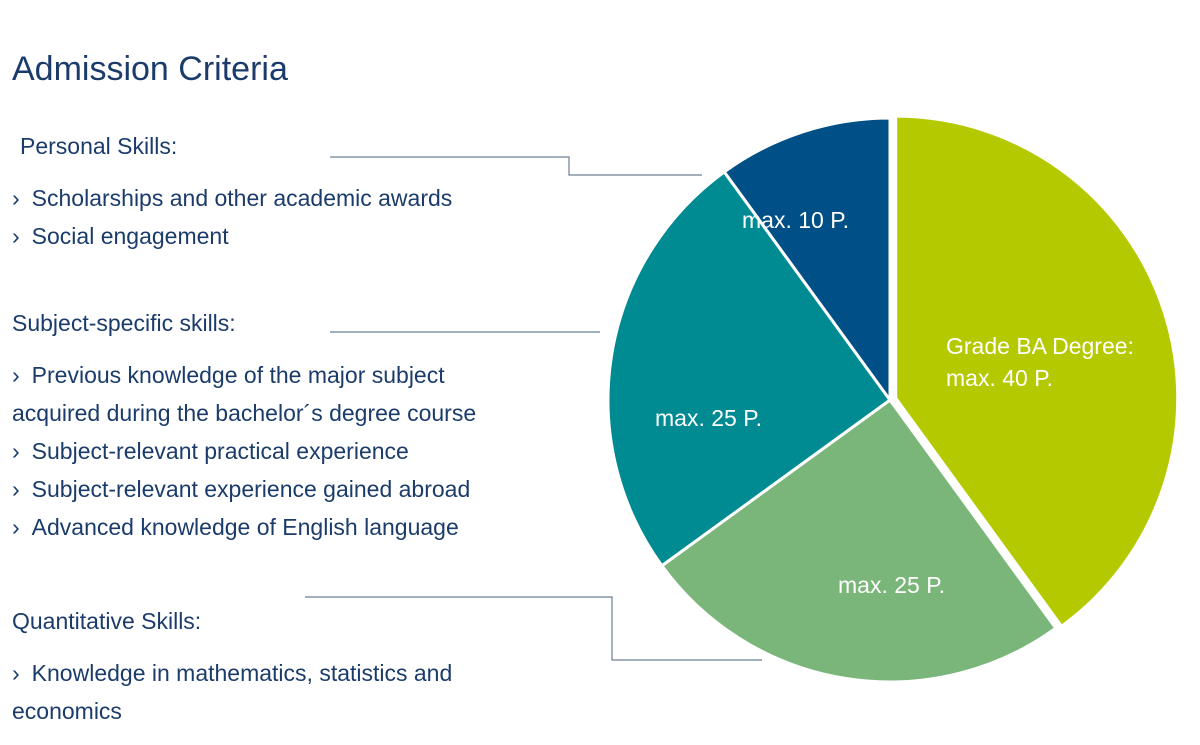 The image size is (1200, 745). What do you see at coordinates (312, 198) in the screenshot?
I see `list-item: Scholarships and other academic awards` at bounding box center [312, 198].